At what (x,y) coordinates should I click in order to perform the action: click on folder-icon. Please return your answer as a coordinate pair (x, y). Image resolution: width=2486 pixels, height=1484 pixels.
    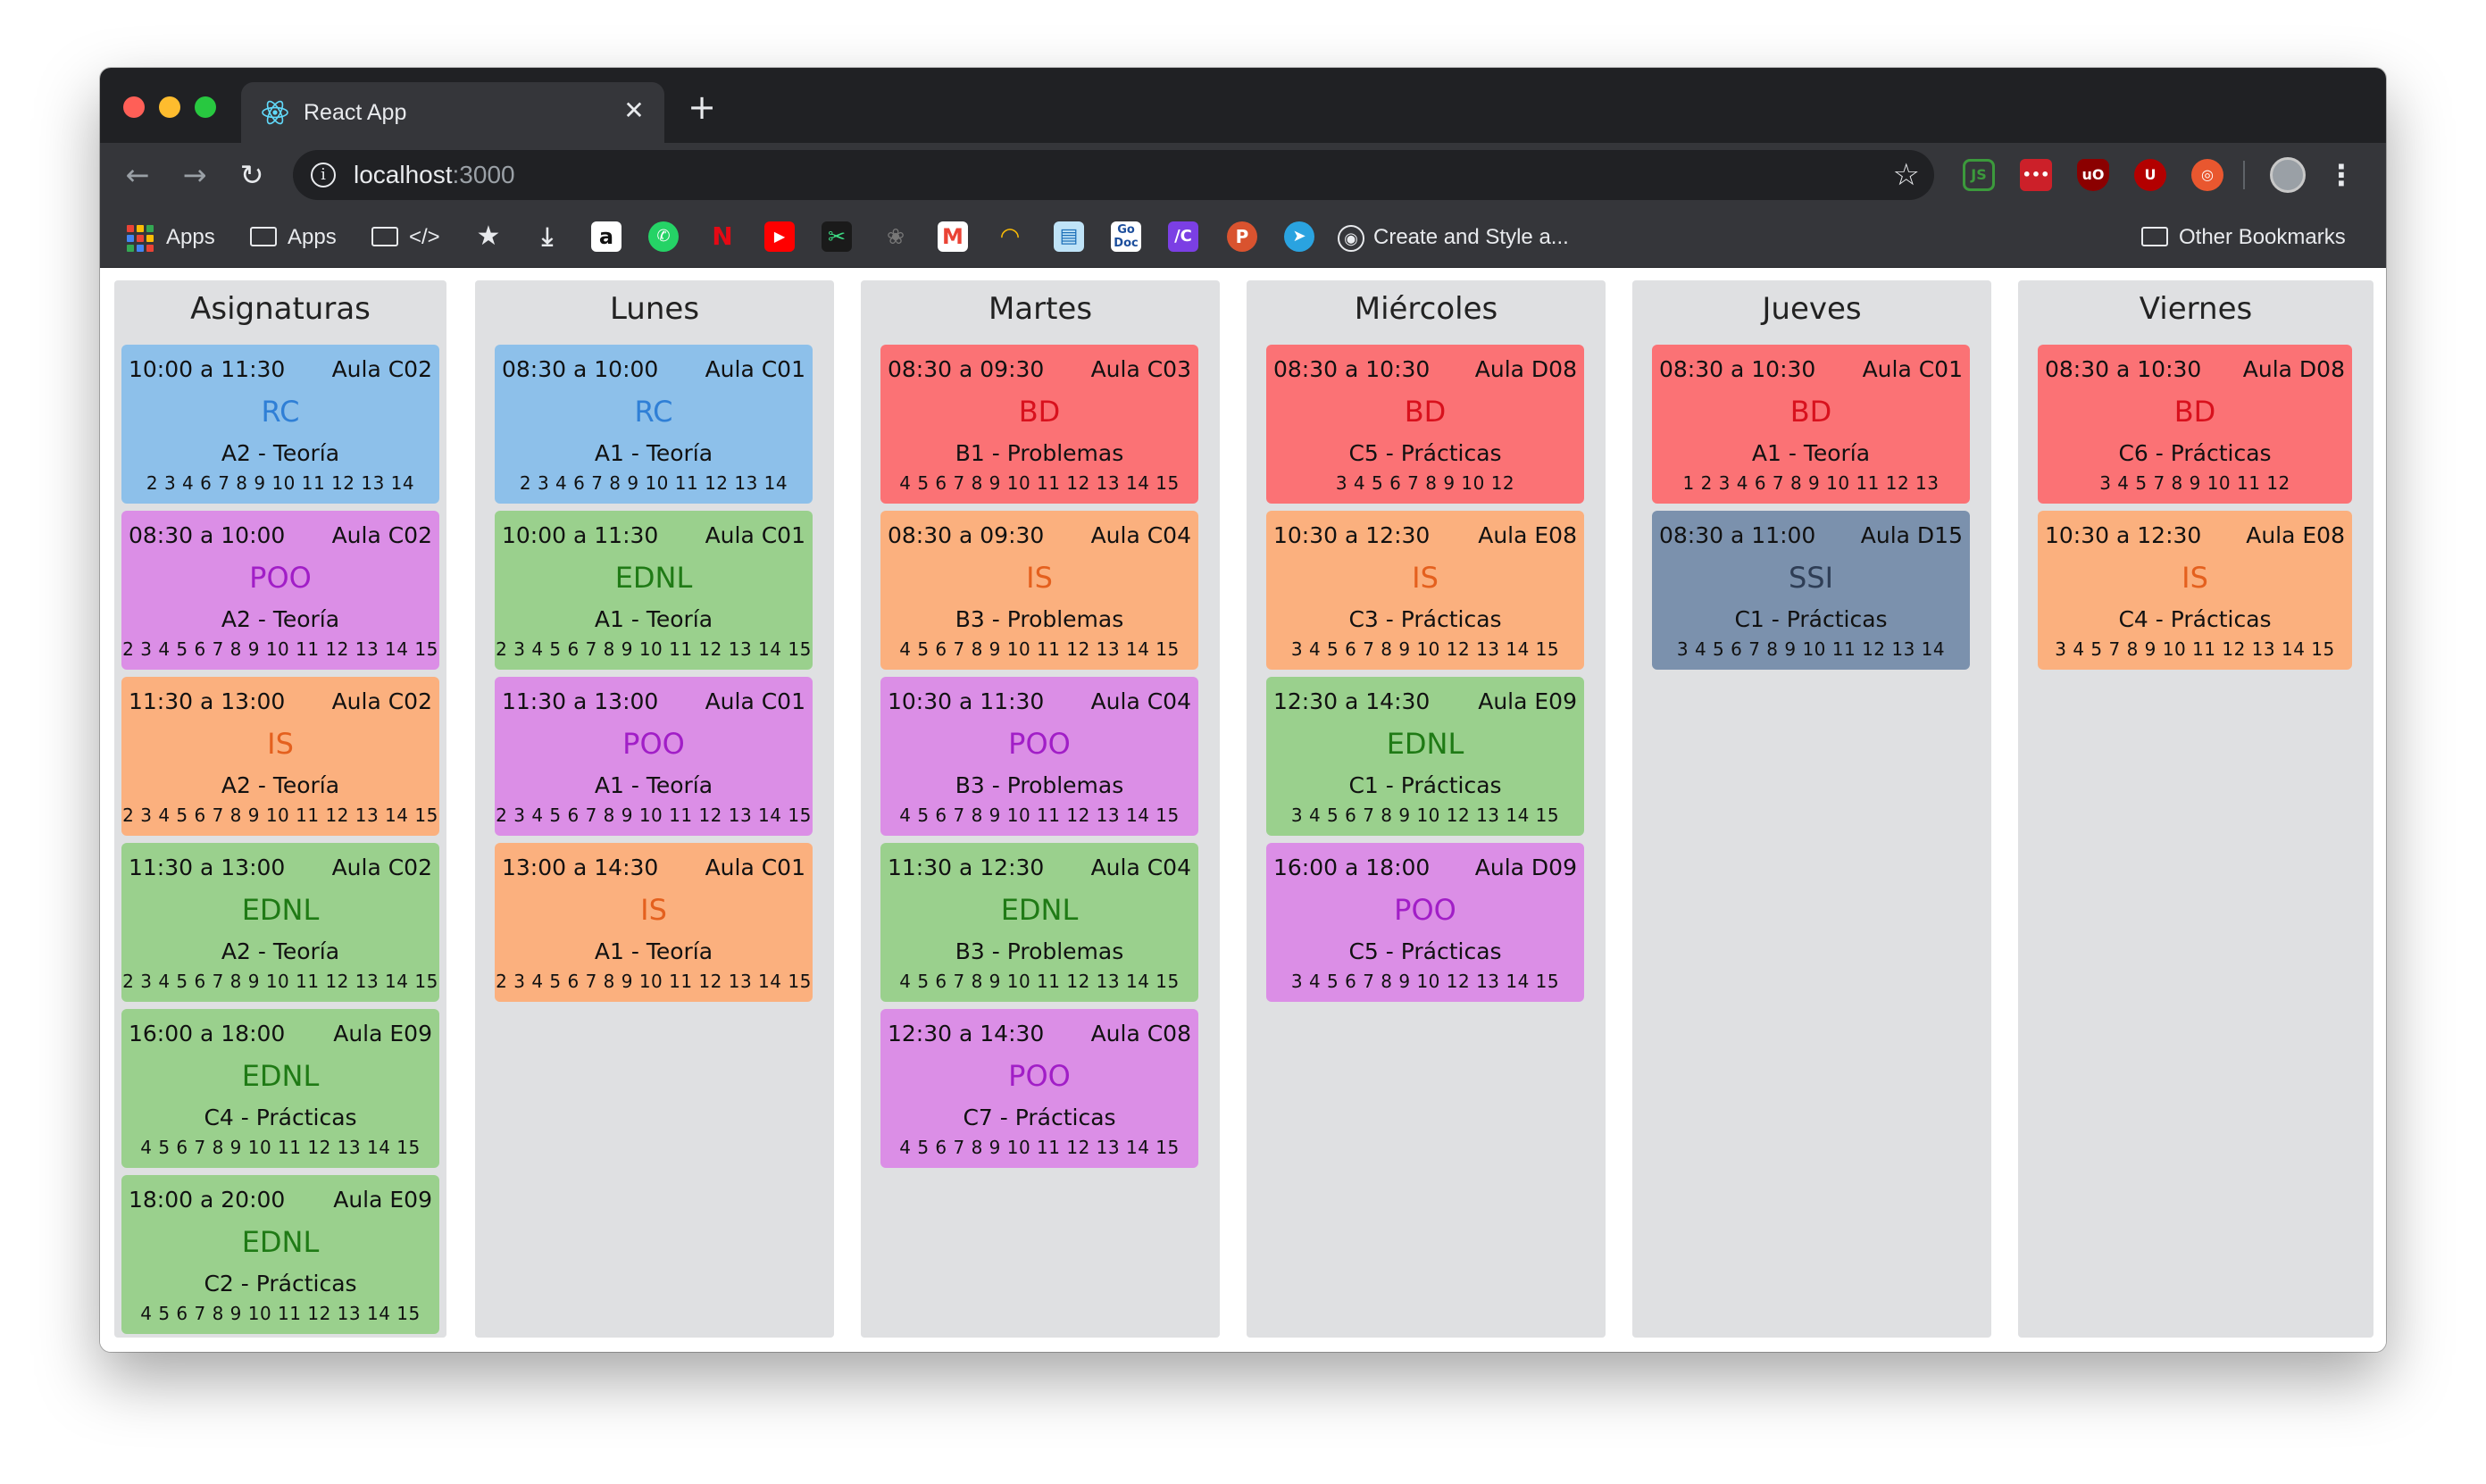
    Looking at the image, I should click on (263, 236).